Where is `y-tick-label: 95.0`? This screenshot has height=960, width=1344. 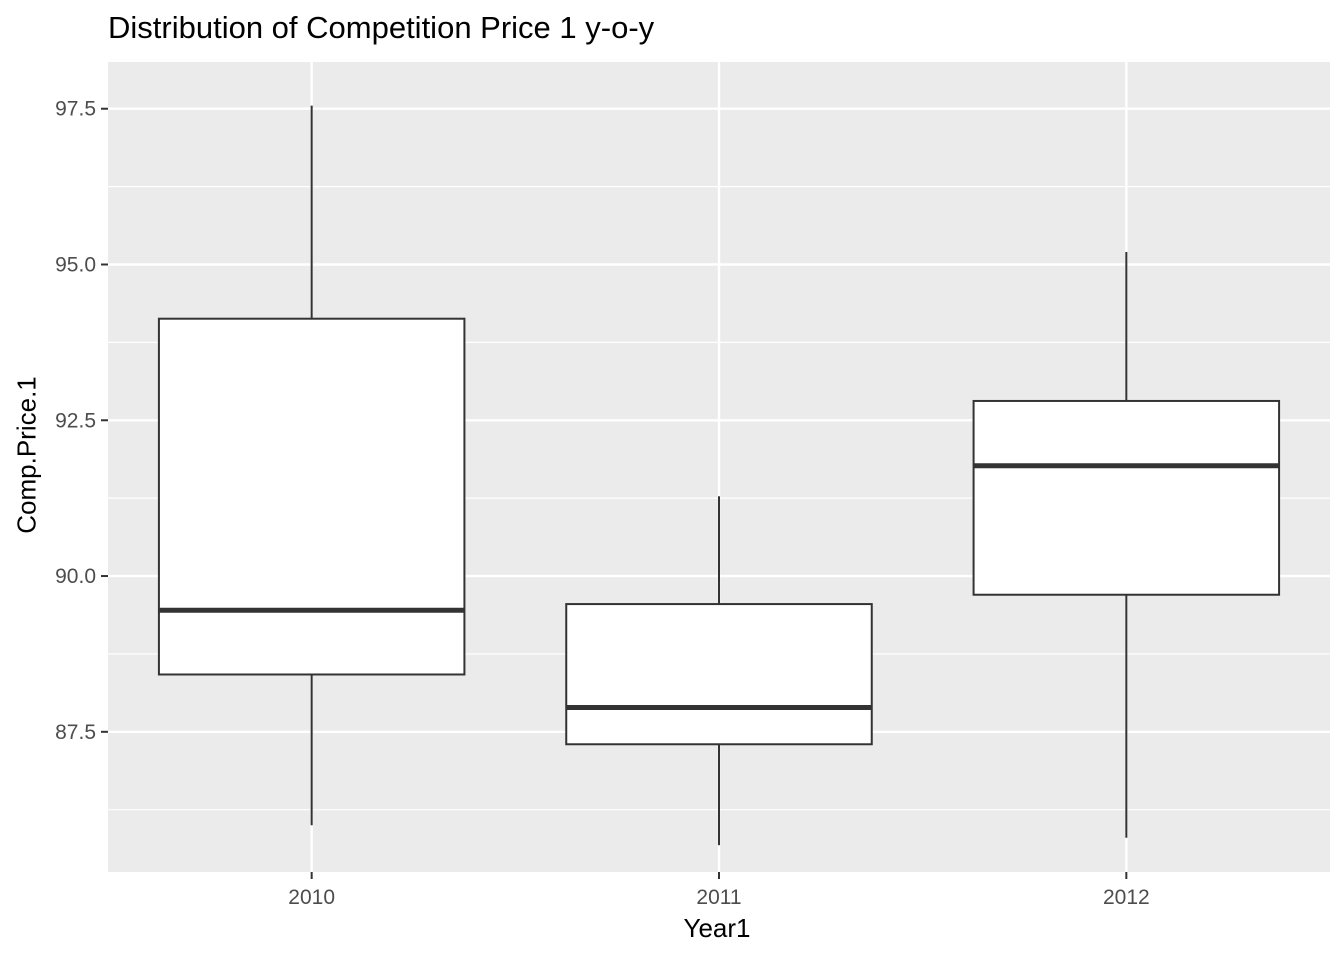 y-tick-label: 95.0 is located at coordinates (75, 265).